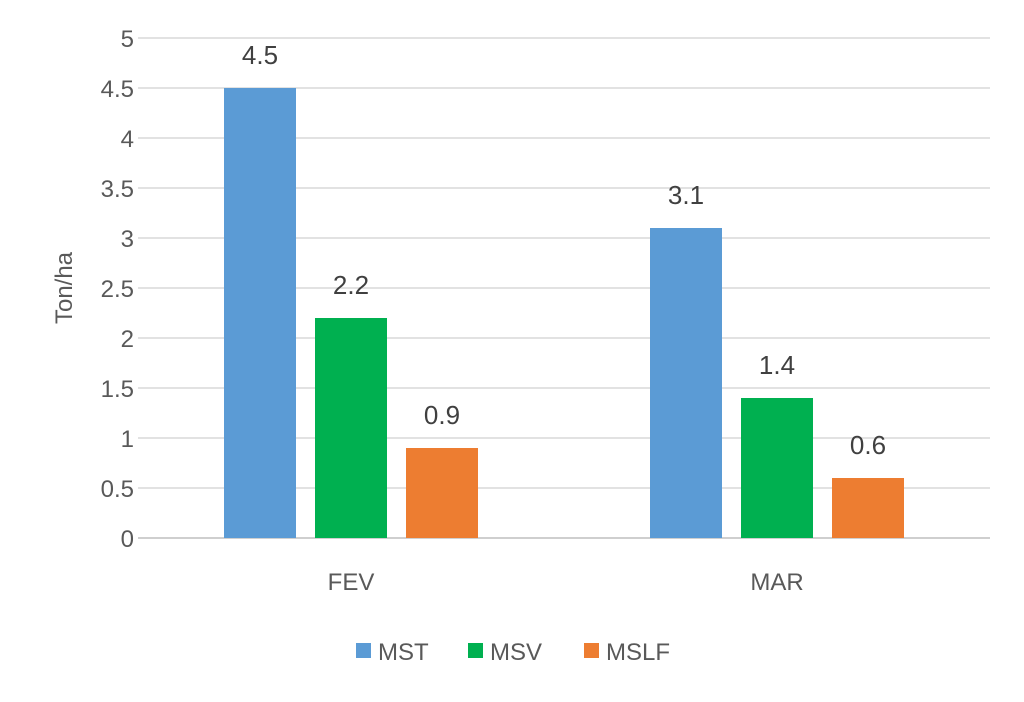 The height and width of the screenshot is (702, 1024). I want to click on category-label: FEV, so click(351, 582).